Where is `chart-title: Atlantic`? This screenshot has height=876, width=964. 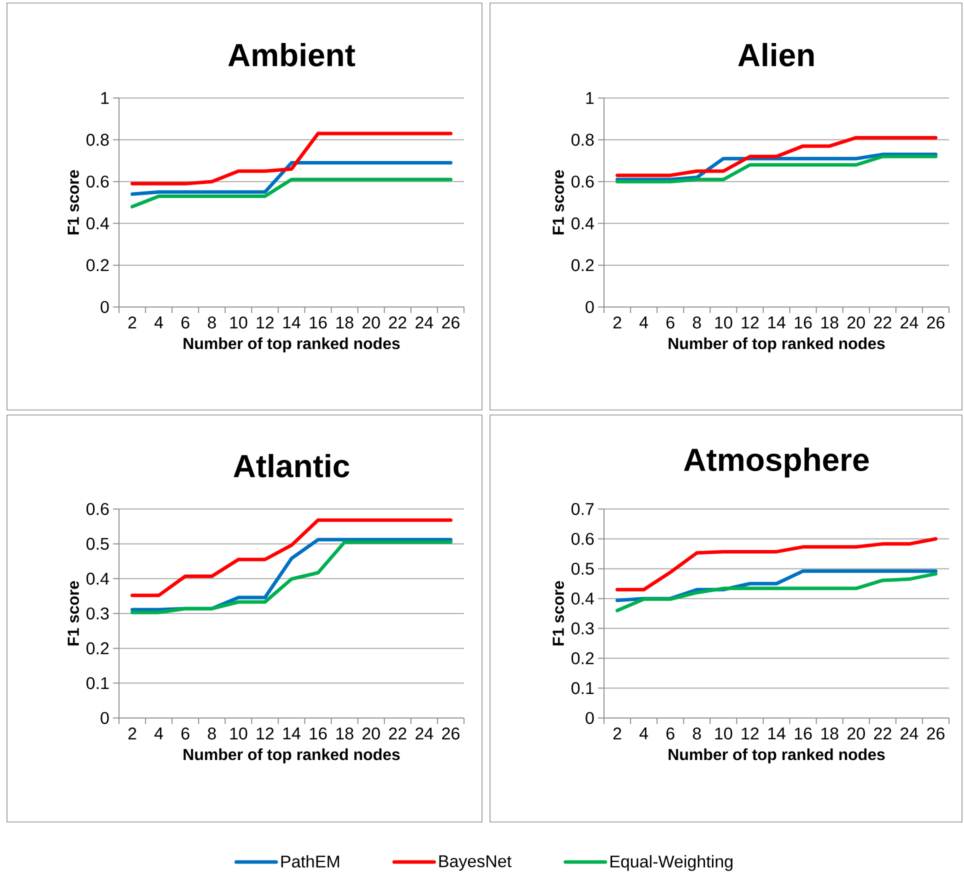 chart-title: Atlantic is located at coordinates (292, 466).